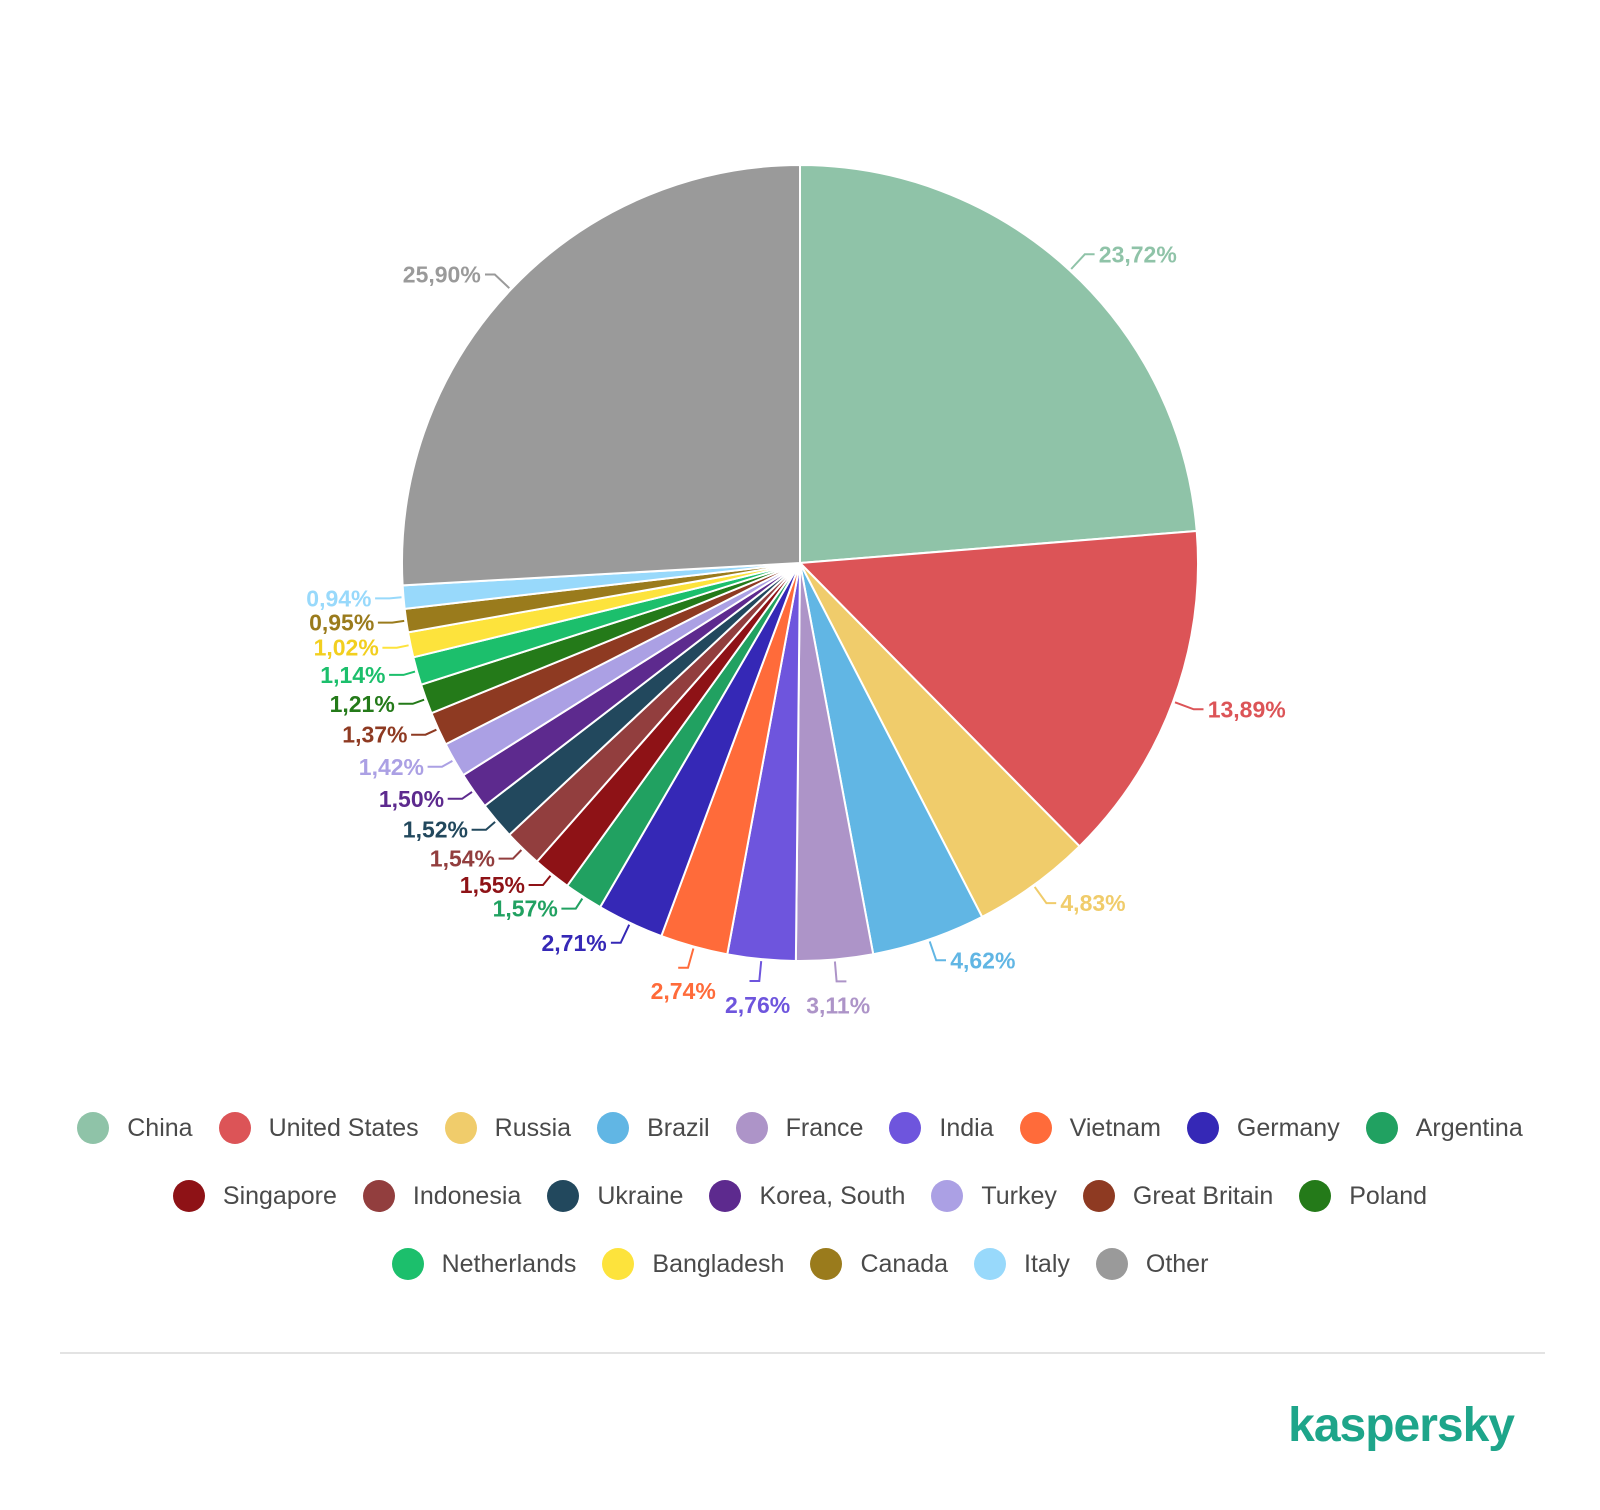 The height and width of the screenshot is (1510, 1600). I want to click on legend-label: Korea, South, so click(832, 1195).